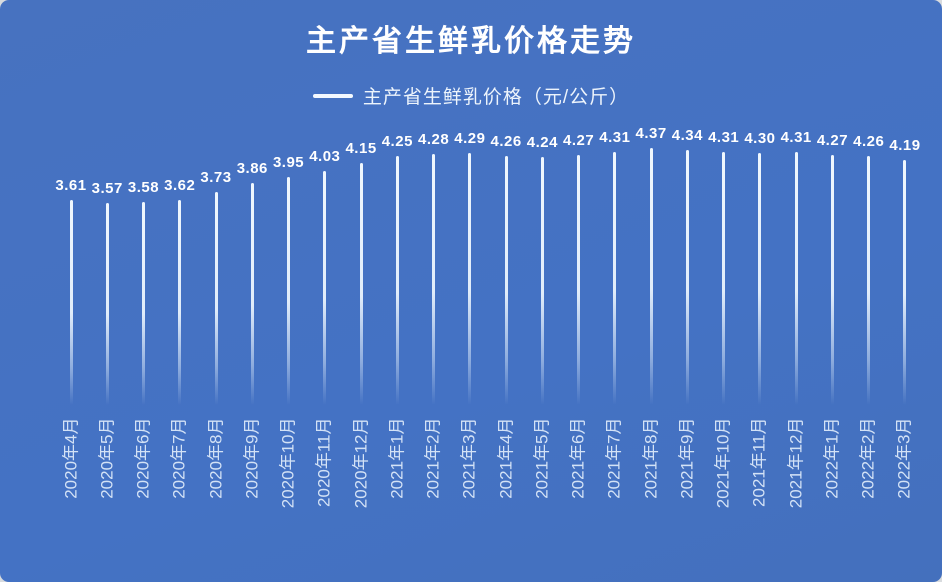  Describe the element at coordinates (542, 458) in the screenshot. I see `category-label: 2021年5月` at that location.